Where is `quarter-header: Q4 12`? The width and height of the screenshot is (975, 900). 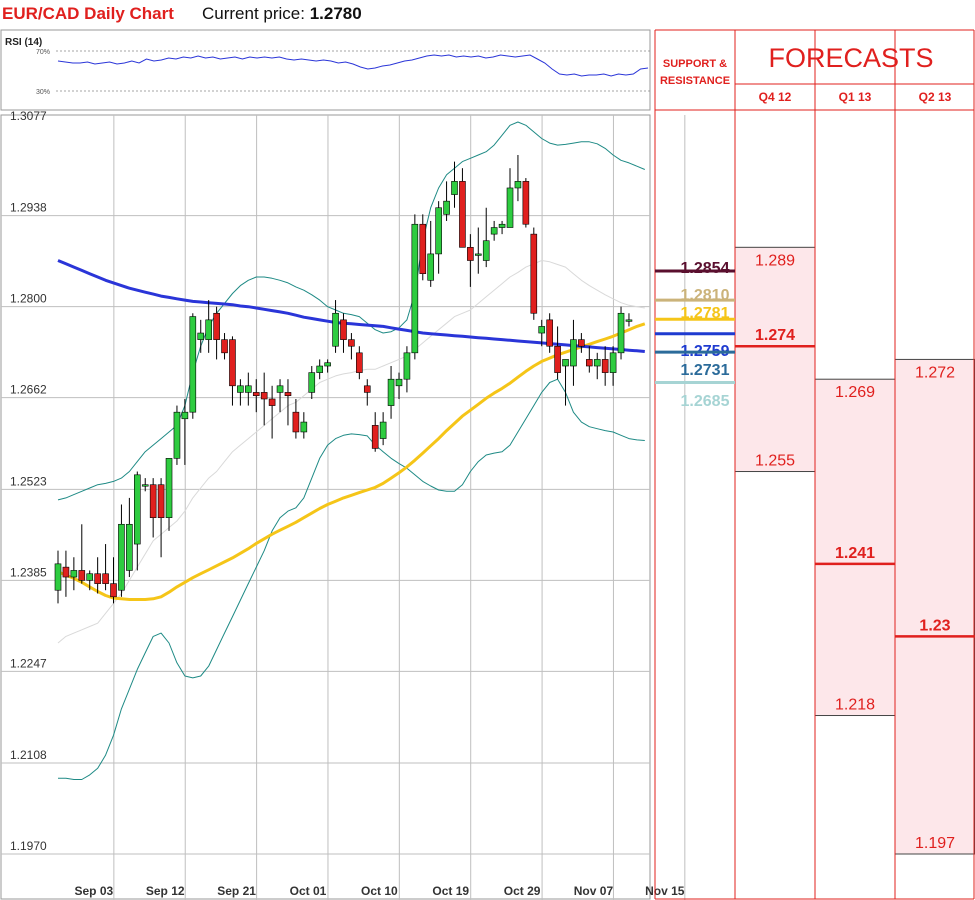
quarter-header: Q4 12 is located at coordinates (775, 97).